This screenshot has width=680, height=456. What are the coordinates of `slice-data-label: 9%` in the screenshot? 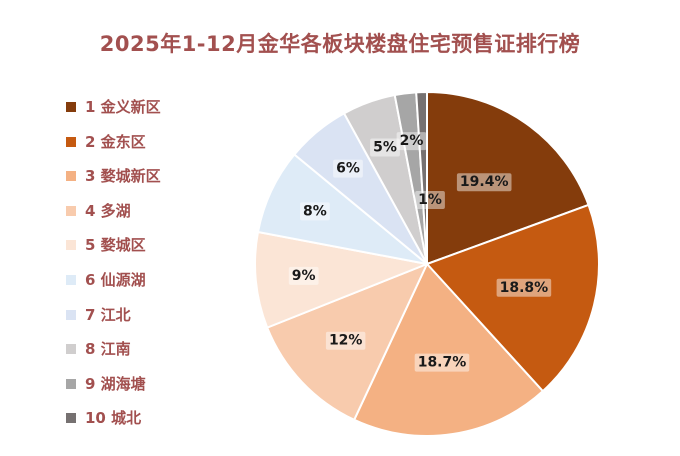 It's located at (303, 275).